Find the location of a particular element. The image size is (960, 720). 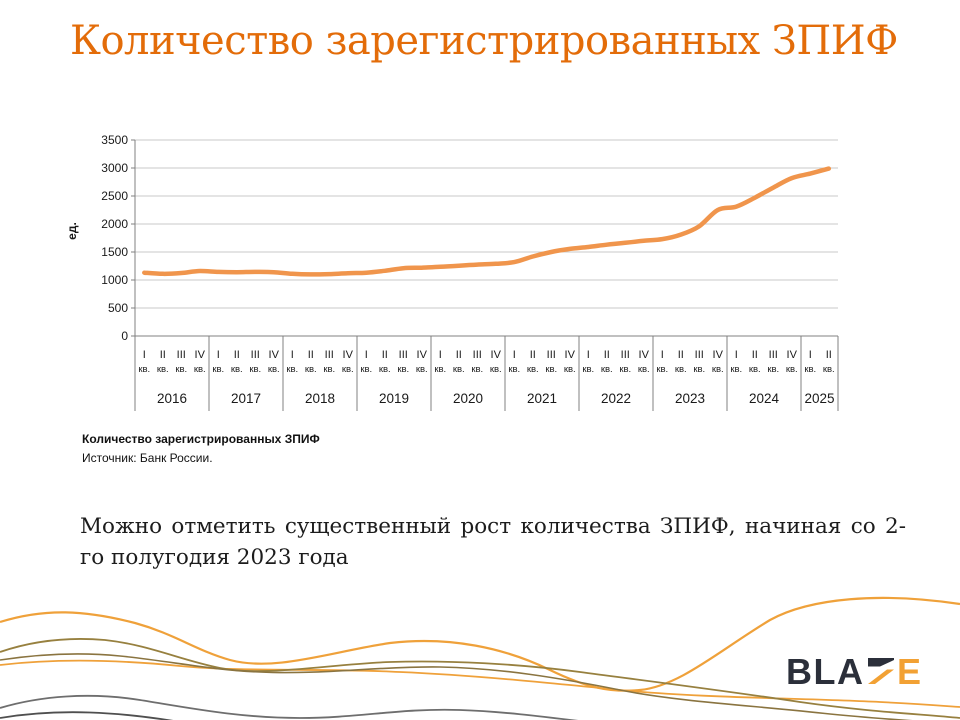

logo-text-dark: BLA is located at coordinates (825, 672).